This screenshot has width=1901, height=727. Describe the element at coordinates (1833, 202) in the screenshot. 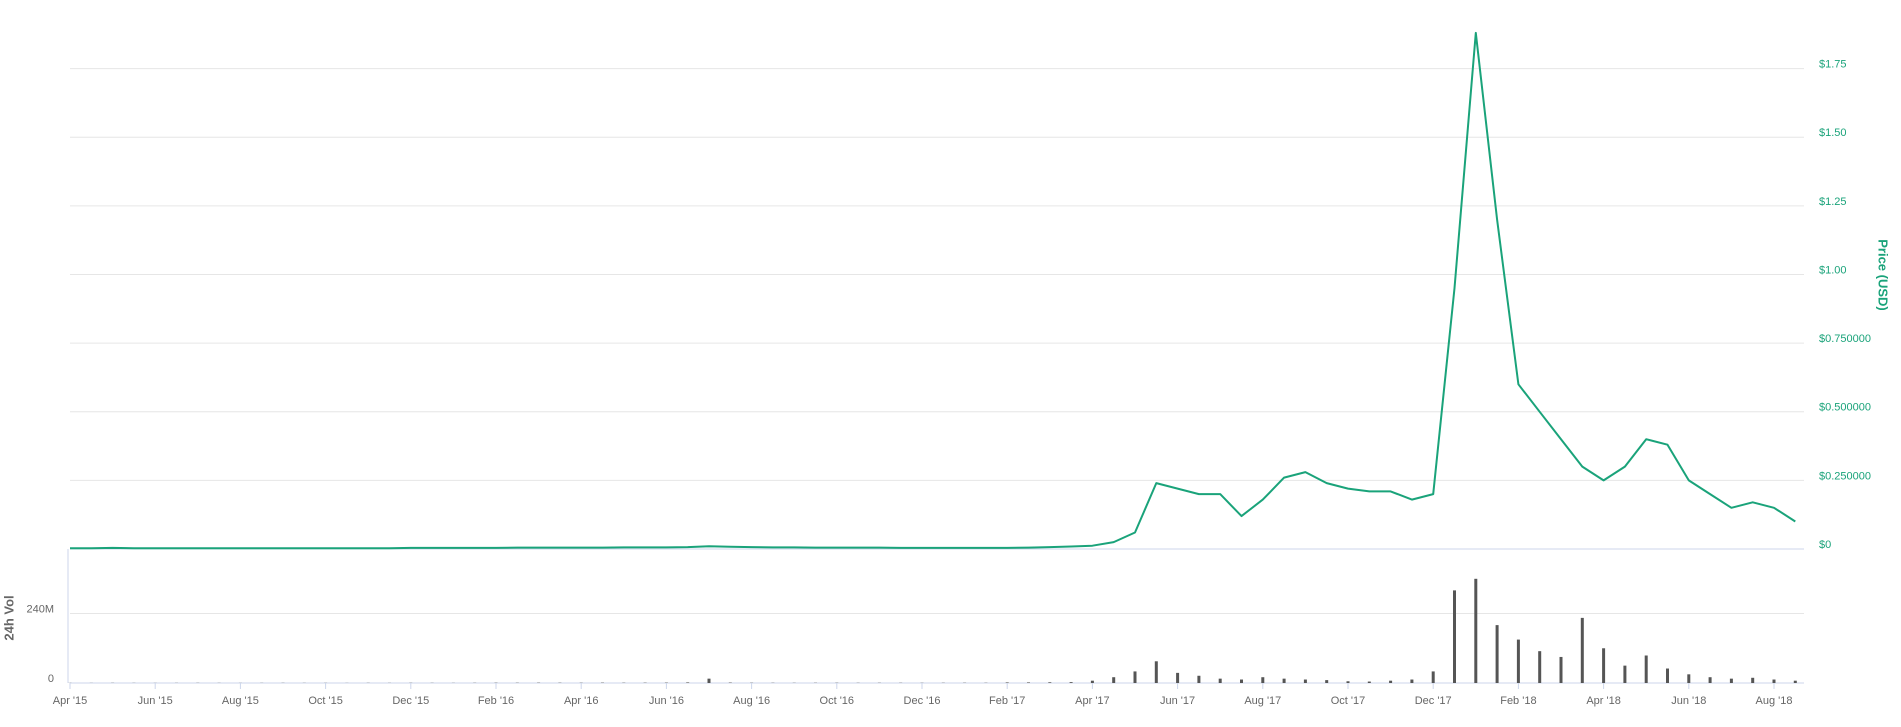

I see `y-tick-label: $1.25` at that location.